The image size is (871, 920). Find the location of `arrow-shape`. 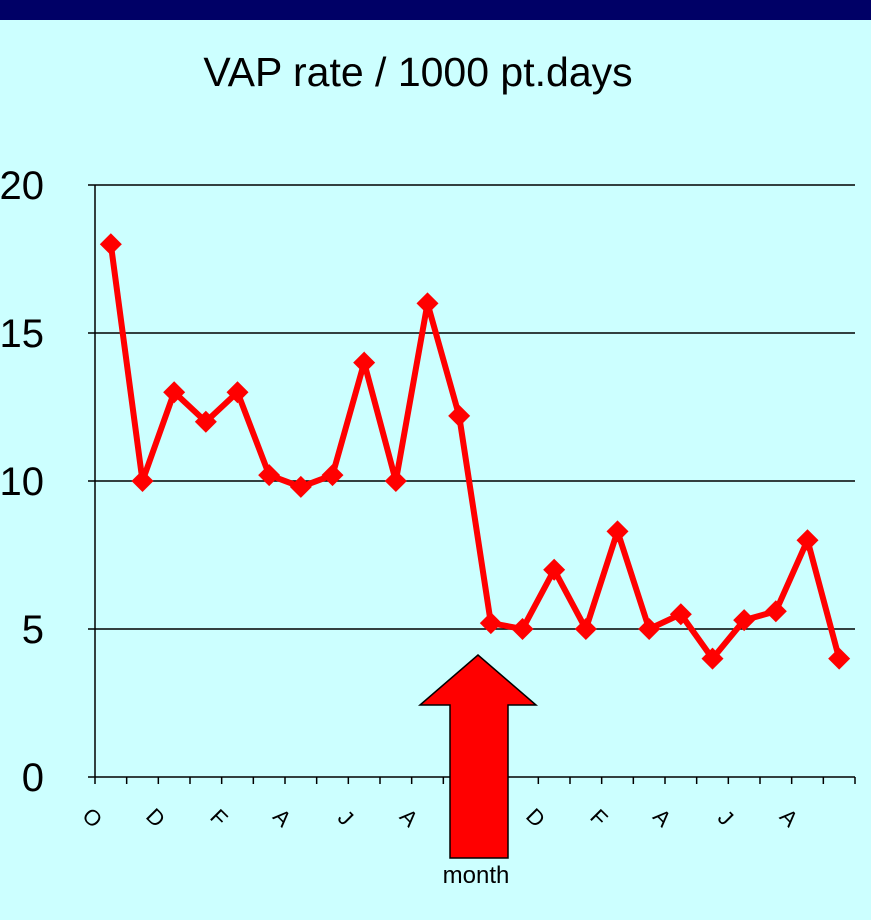

arrow-shape is located at coordinates (478, 756).